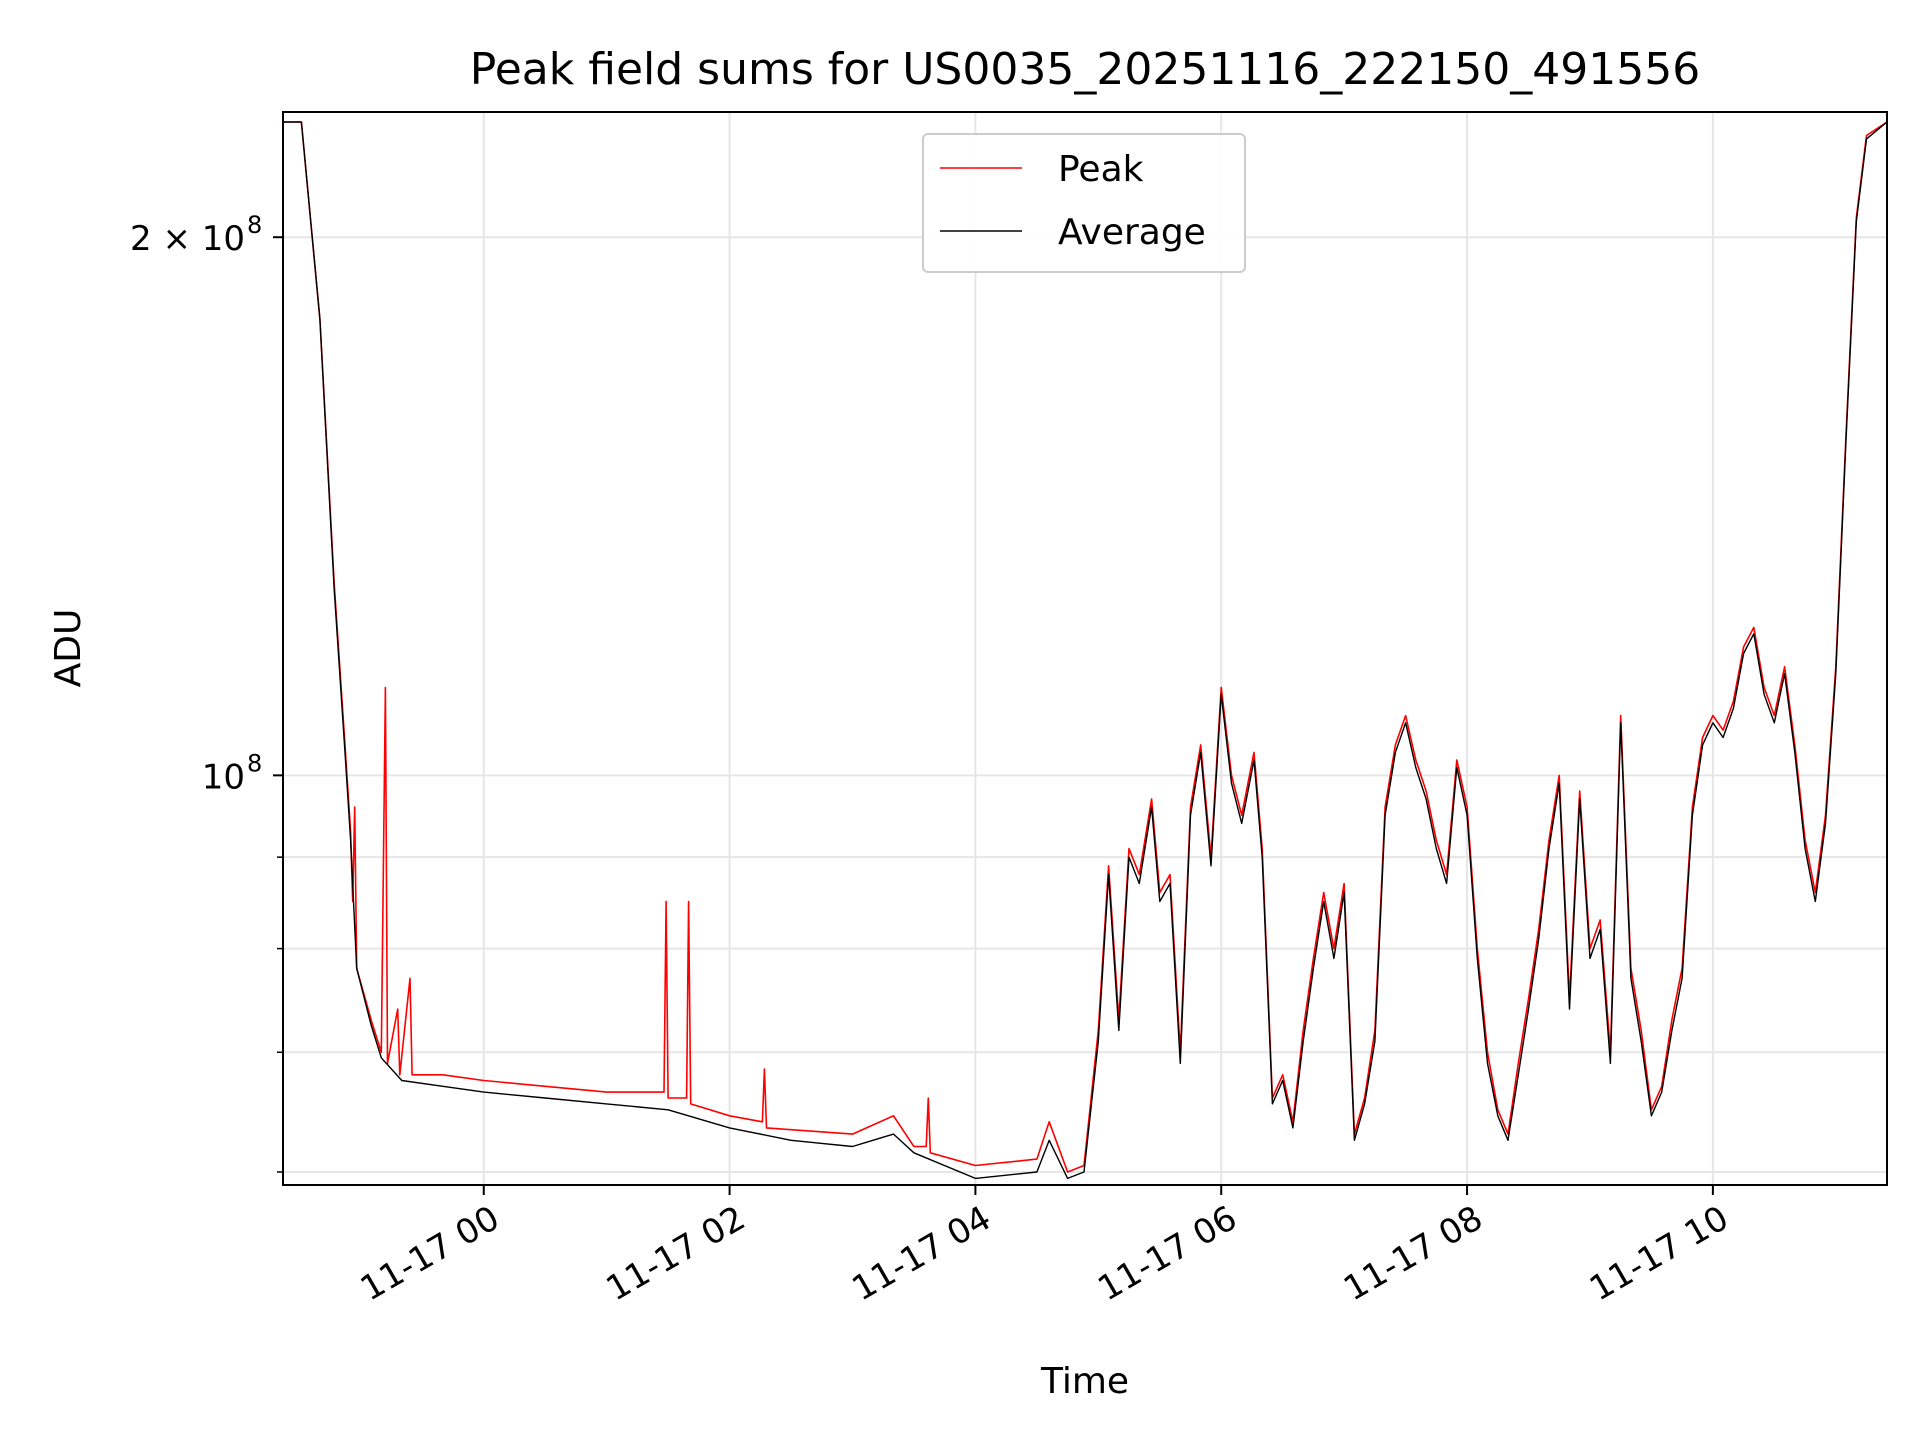 The width and height of the screenshot is (1920, 1440). I want to click on legend-peak-label: Peak, so click(1101, 169).